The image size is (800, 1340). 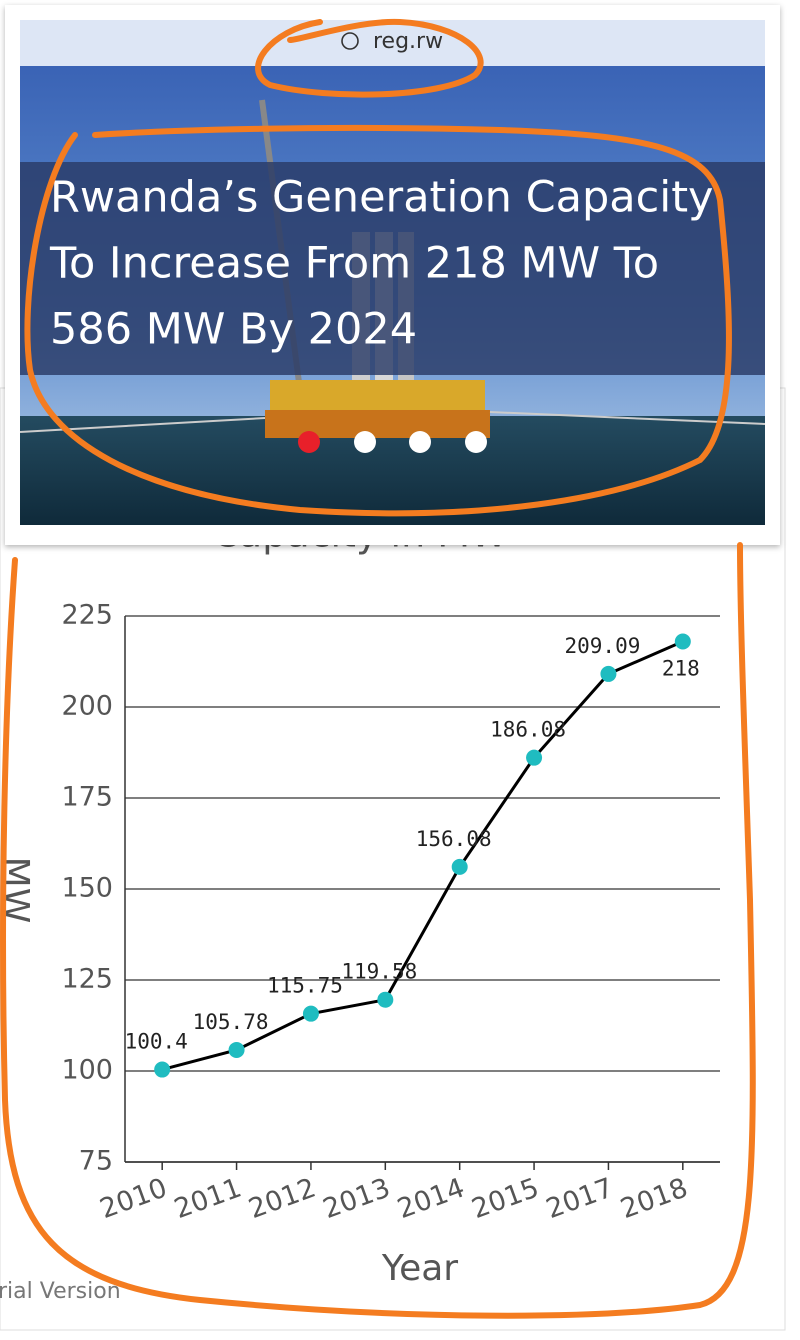 What do you see at coordinates (419, 1268) in the screenshot?
I see `x-axis-label: Year` at bounding box center [419, 1268].